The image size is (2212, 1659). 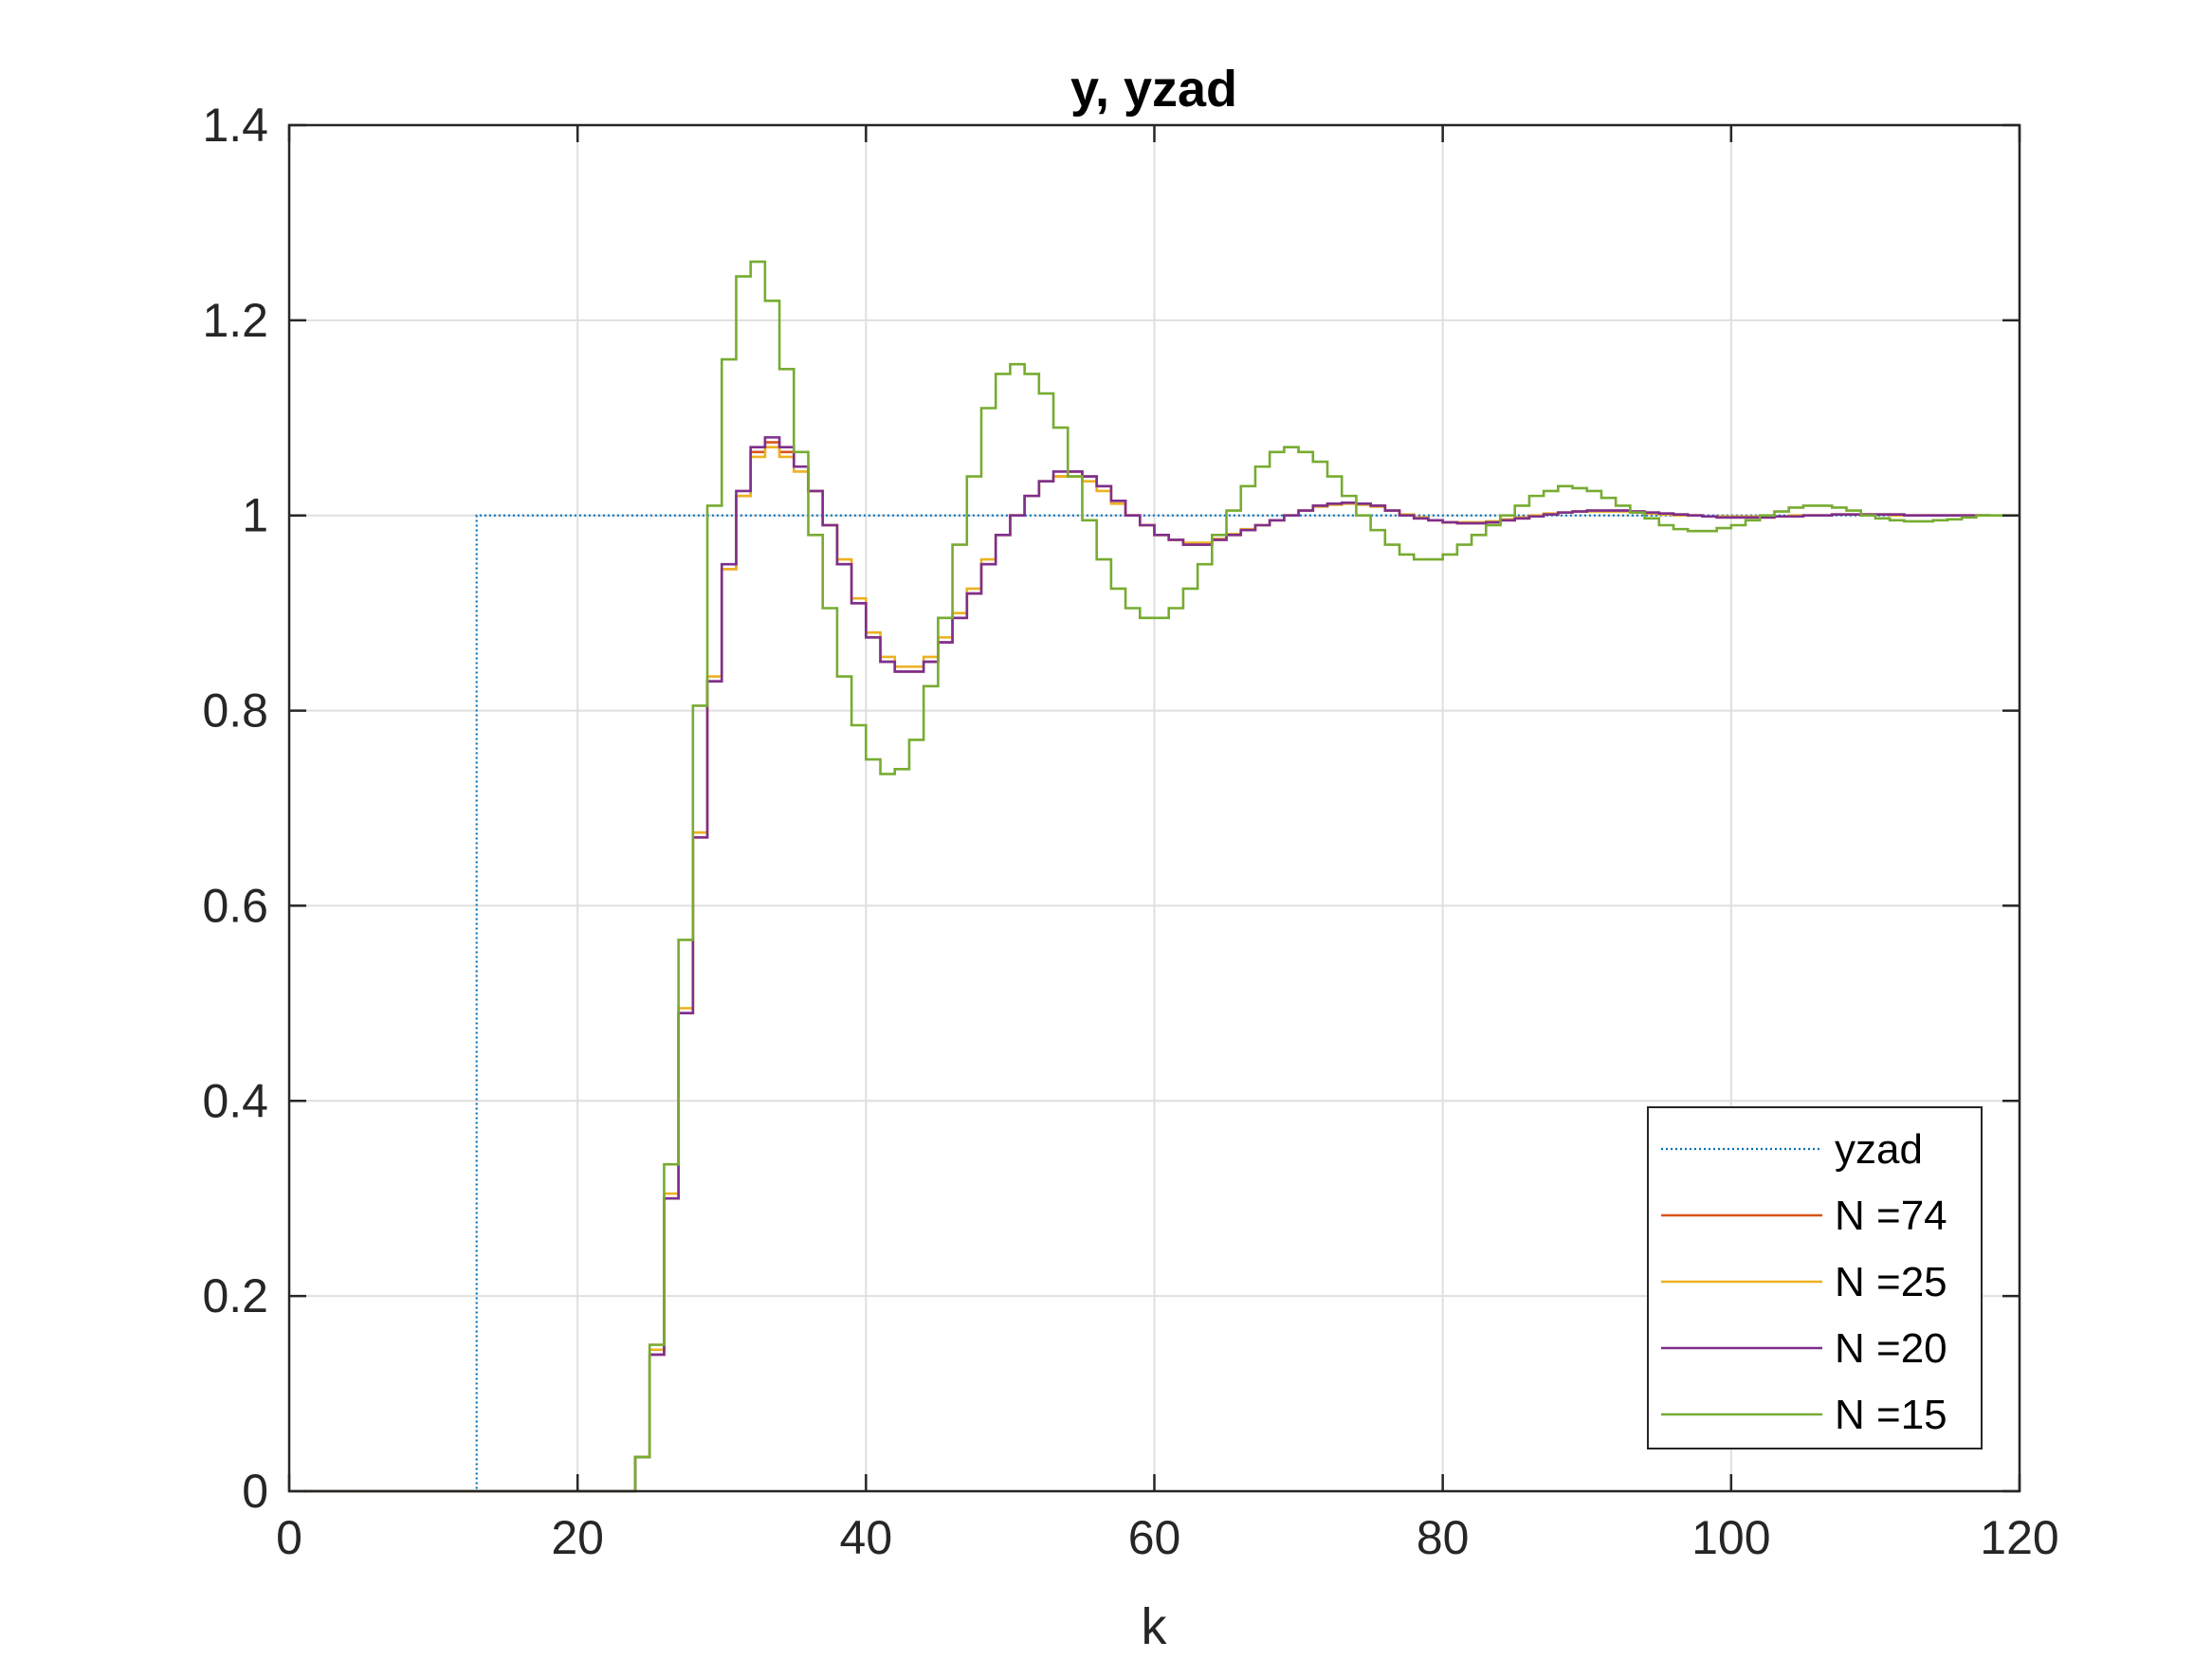 I want to click on legend-items: yzad N =74 N =25 N =20 N =15, so click(x=1804, y=1282).